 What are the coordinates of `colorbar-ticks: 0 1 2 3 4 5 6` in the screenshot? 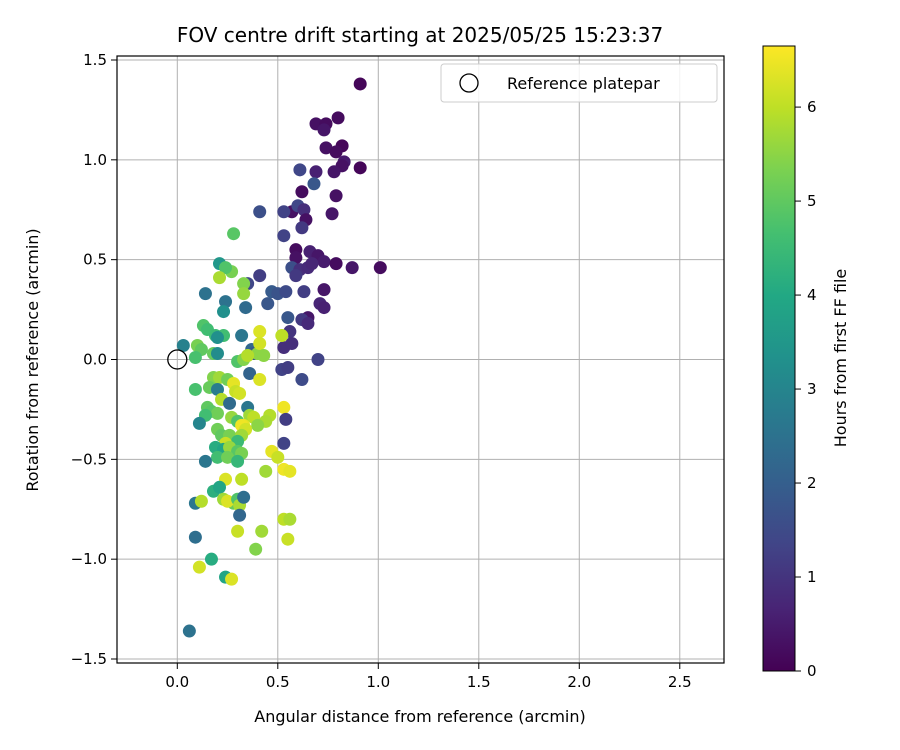 It's located at (806, 389).